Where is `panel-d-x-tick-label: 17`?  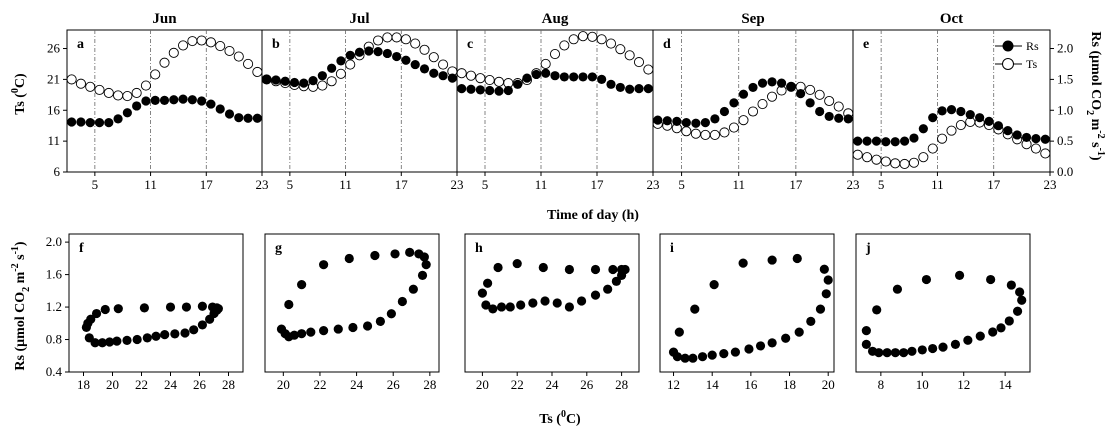
panel-d-x-tick-label: 17 is located at coordinates (796, 184).